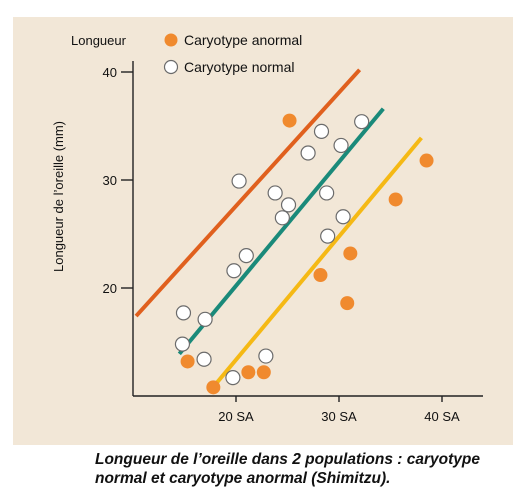 The width and height of the screenshot is (530, 500). Describe the element at coordinates (243, 40) in the screenshot. I see `legend-label-anormal: Caryotype anormal` at that location.